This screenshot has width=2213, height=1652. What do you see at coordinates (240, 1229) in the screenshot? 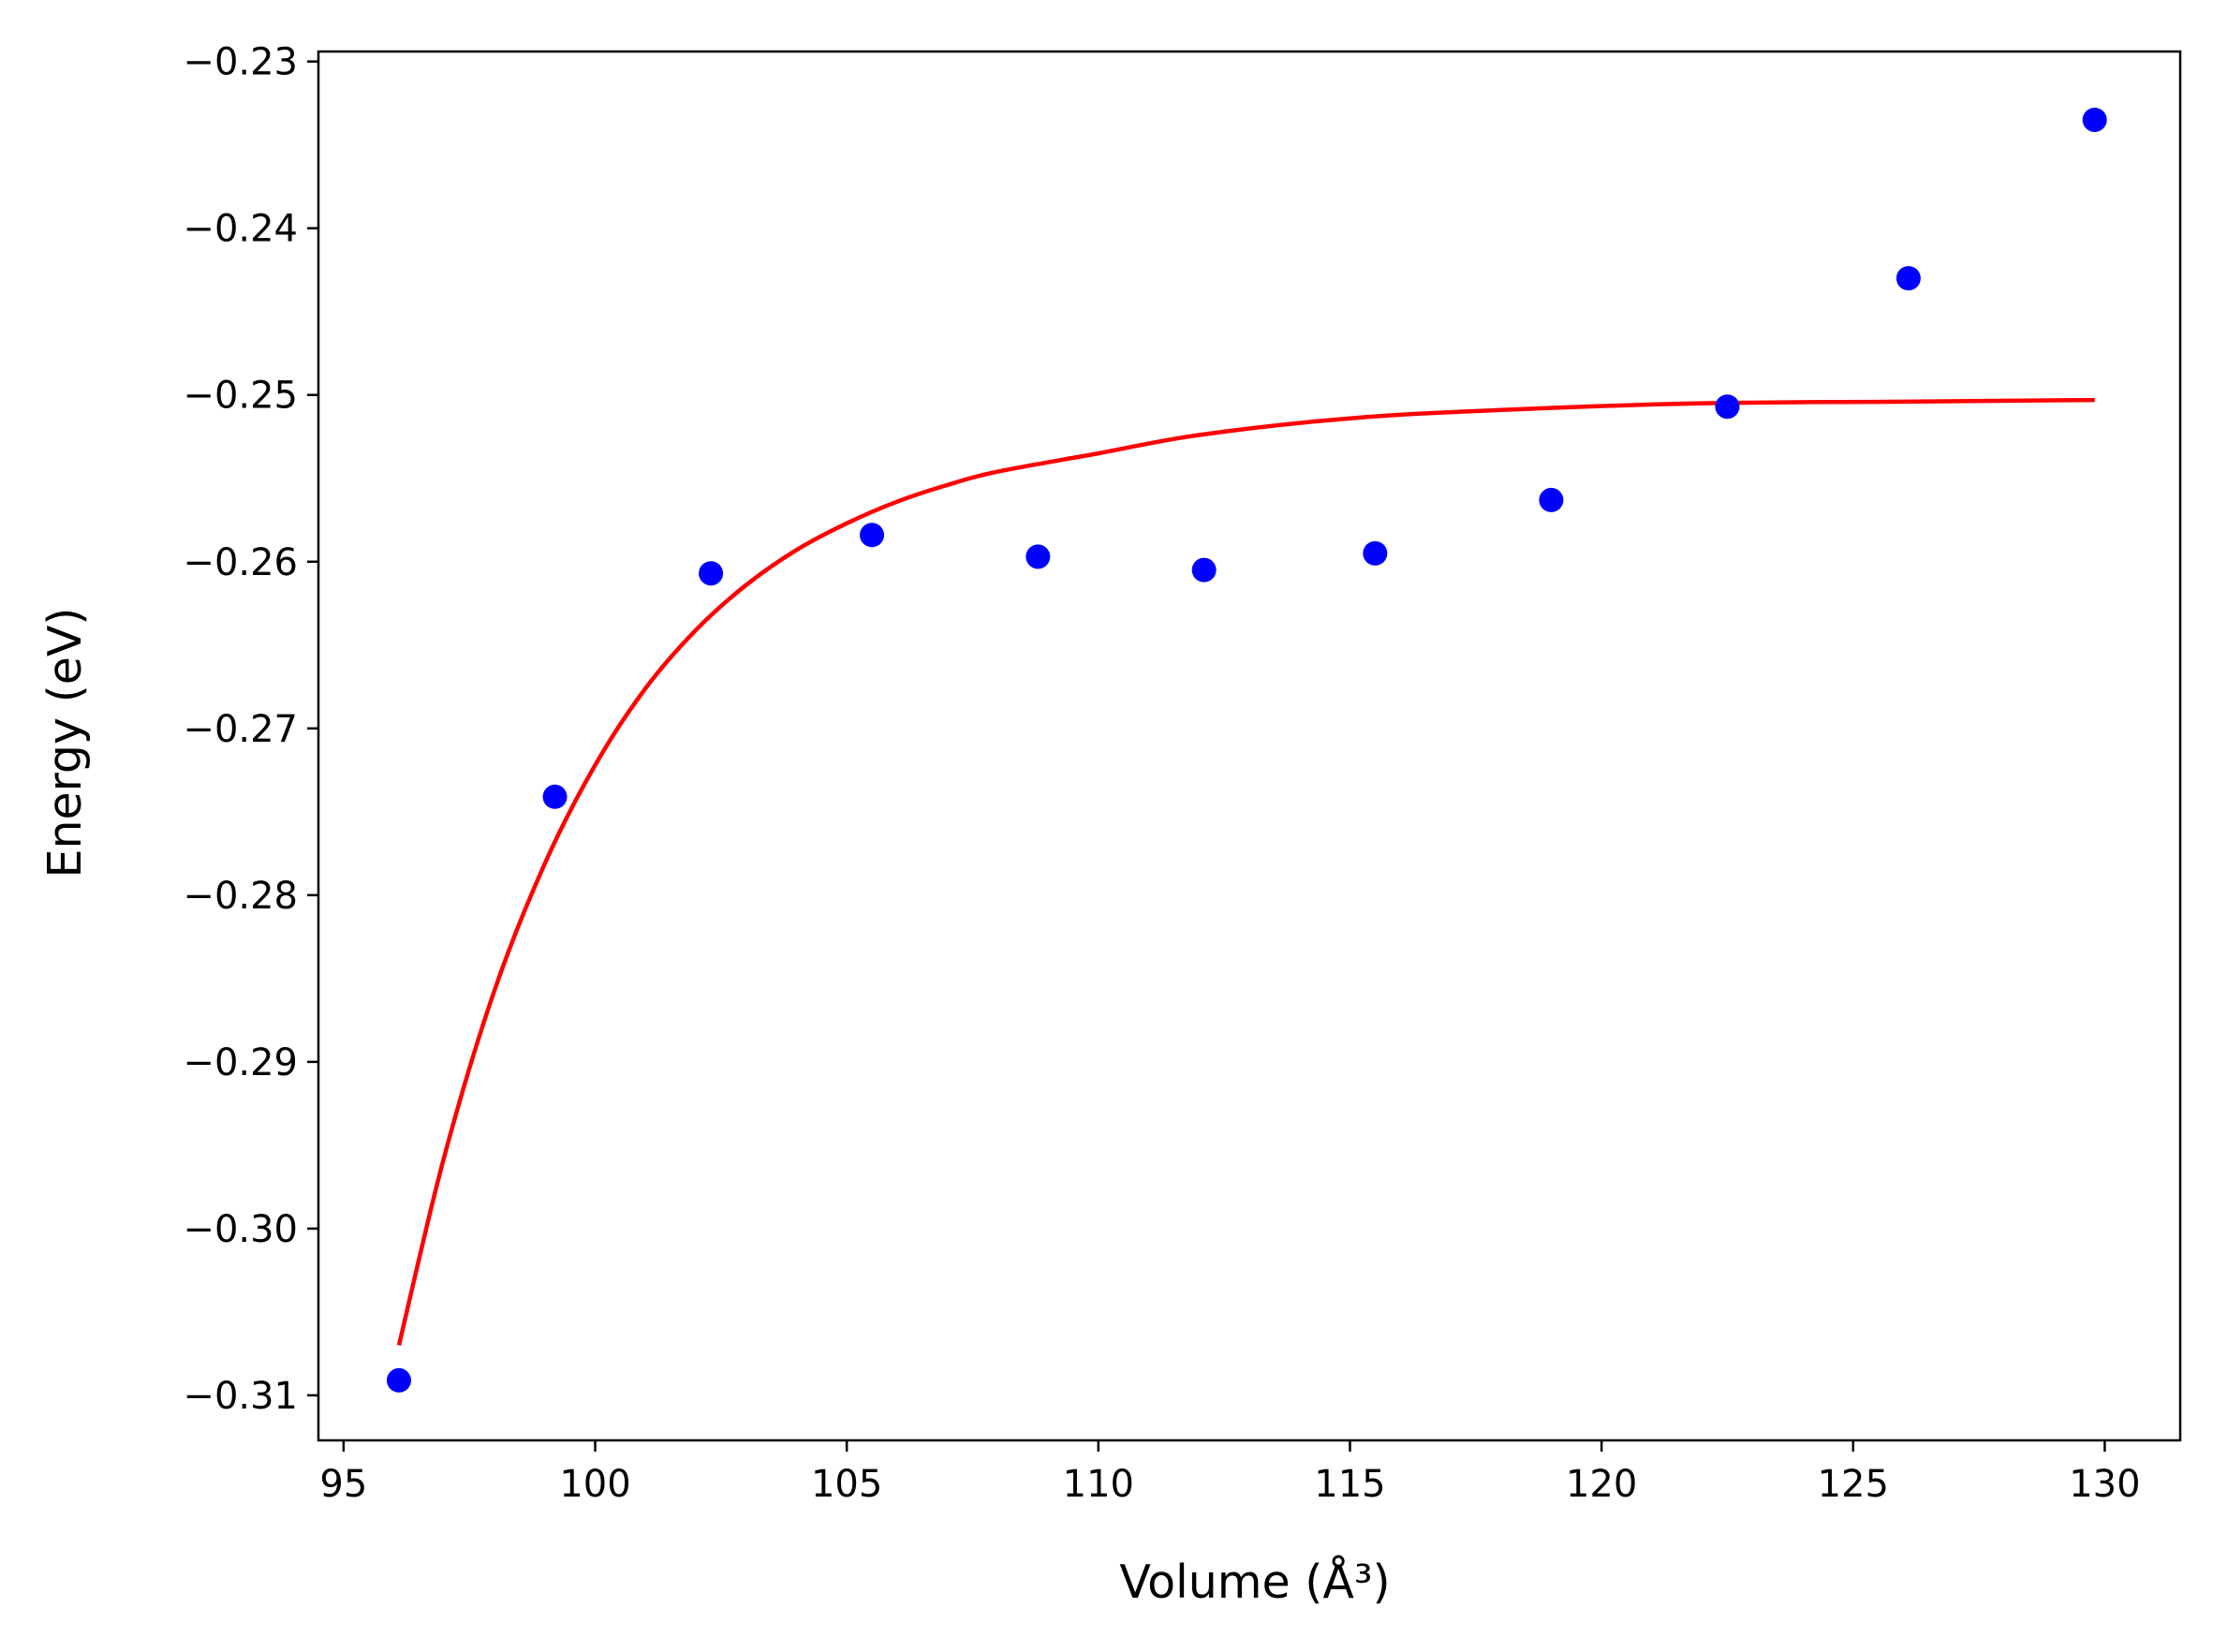
I see `y-tick-label: −0.30` at bounding box center [240, 1229].